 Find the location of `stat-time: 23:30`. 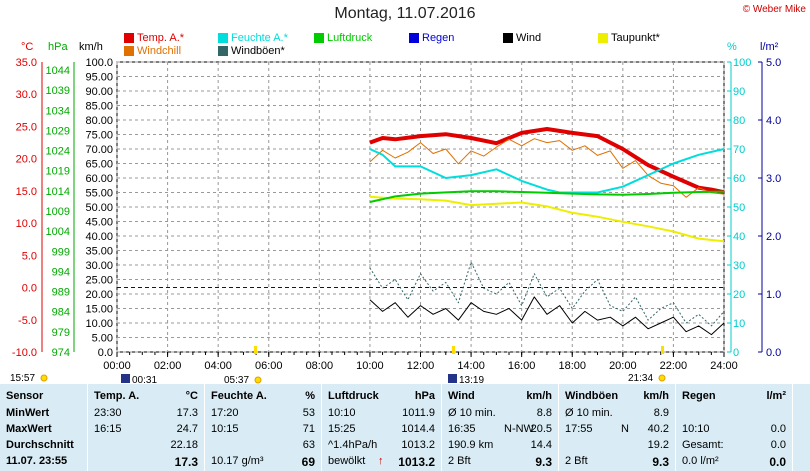

stat-time: 23:30 is located at coordinates (108, 413).